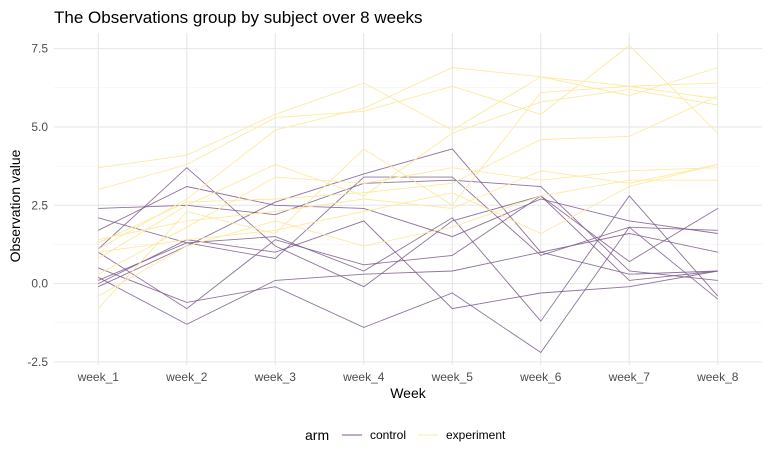  I want to click on x-tick-label: week_2, so click(186, 377).